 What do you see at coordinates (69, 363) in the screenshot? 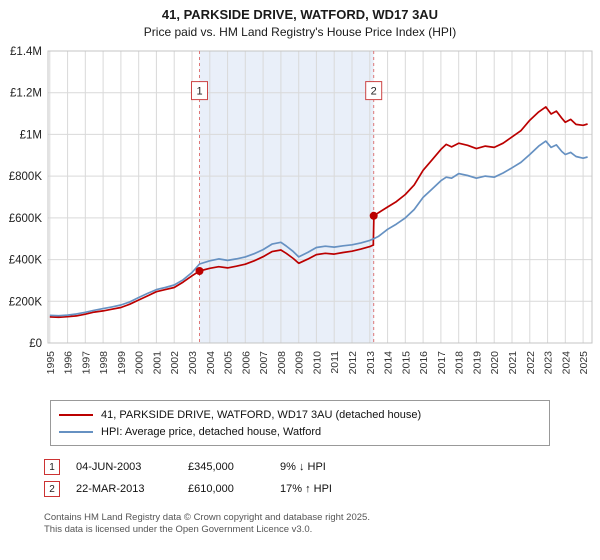
I see `svg-text: 1996` at bounding box center [69, 363].